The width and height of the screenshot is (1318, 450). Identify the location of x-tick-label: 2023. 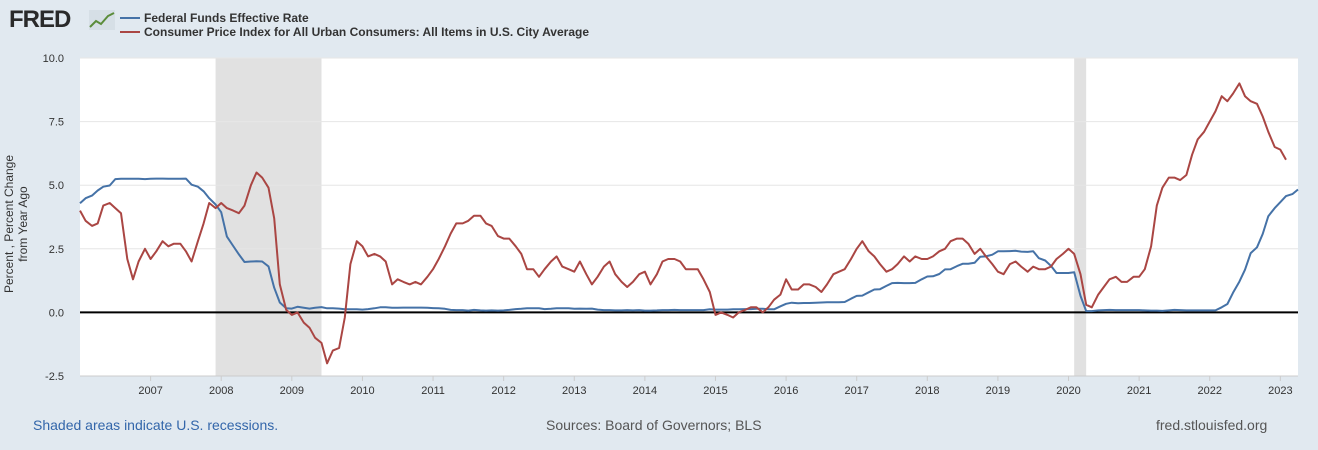
(1280, 391).